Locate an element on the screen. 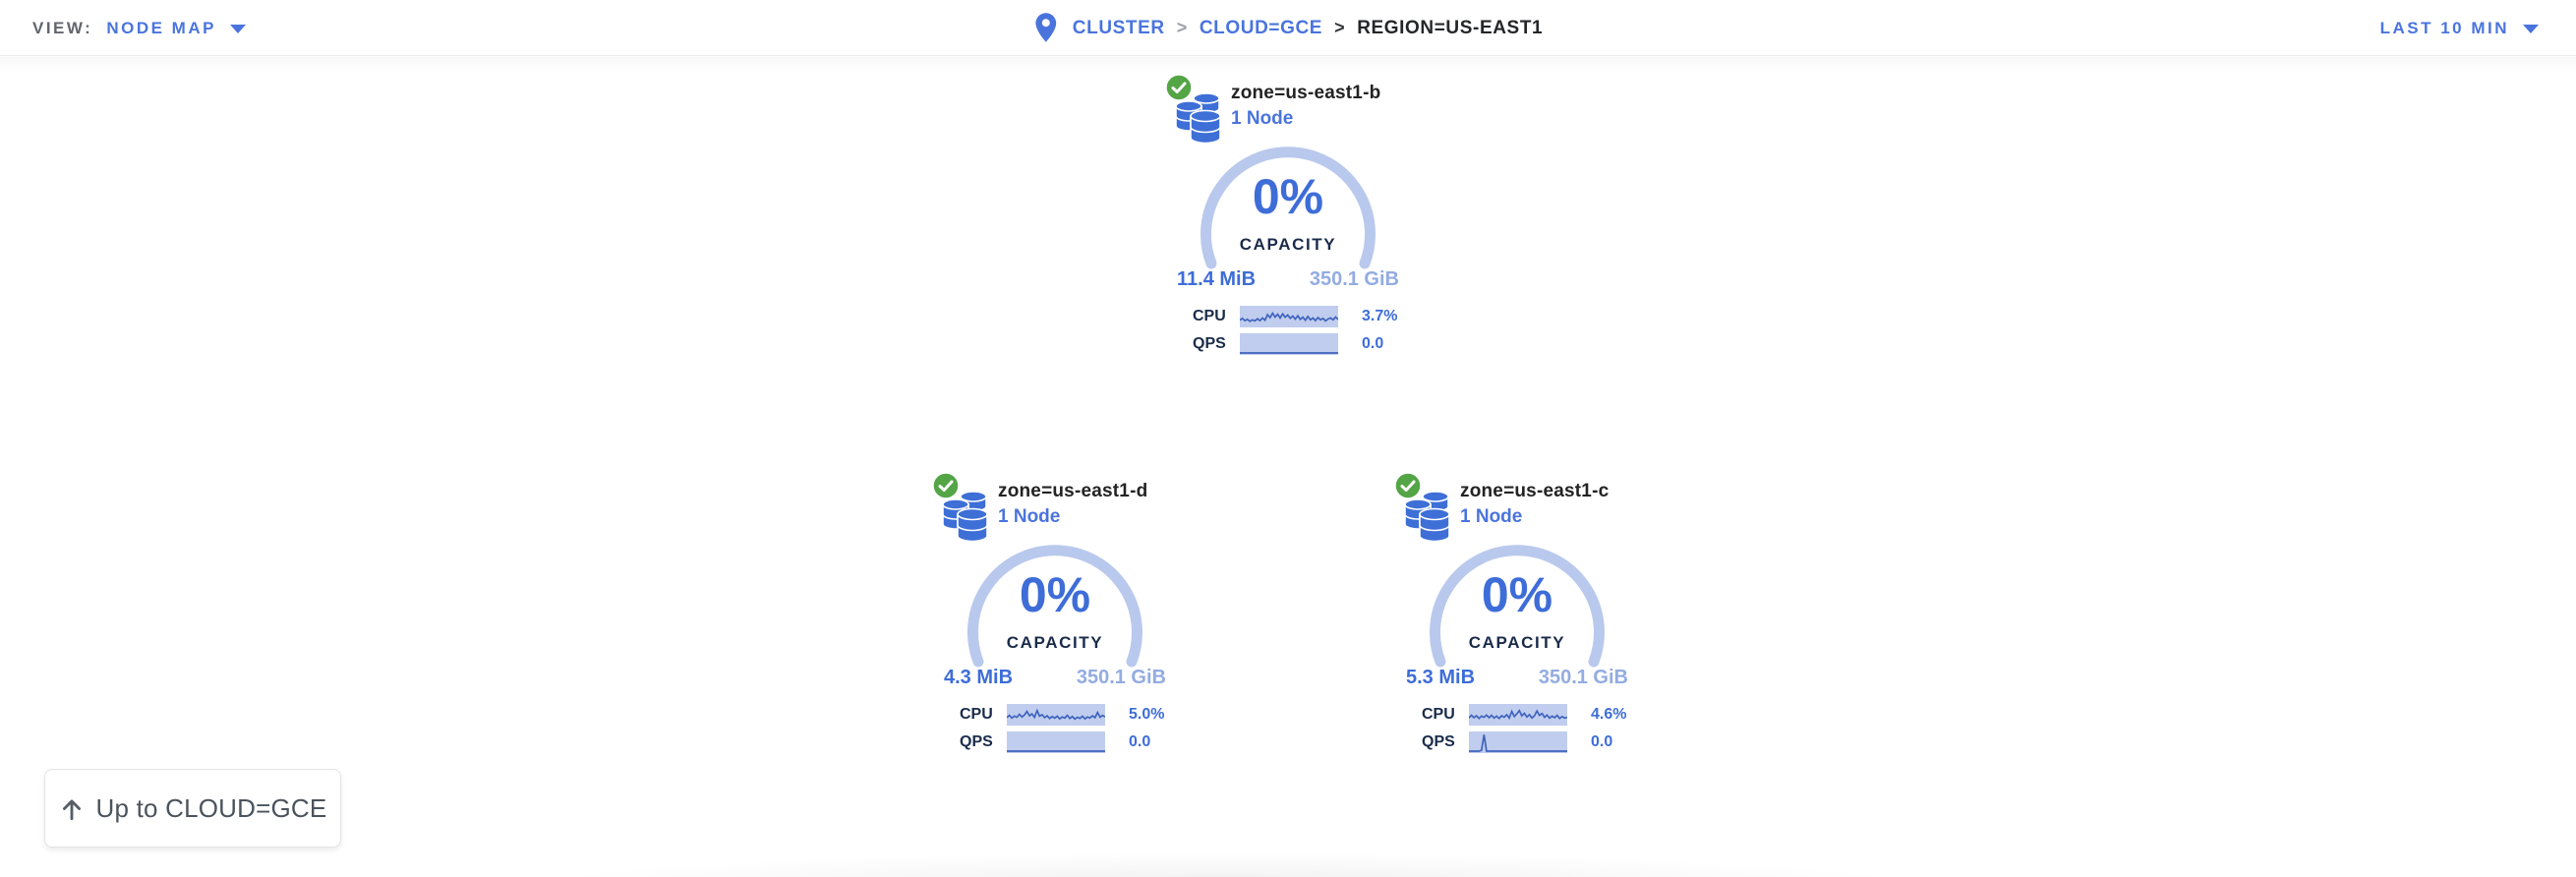 The height and width of the screenshot is (877, 2576). up-to-cloud-gce-button: Up to CLOUD=GCE is located at coordinates (192, 808).